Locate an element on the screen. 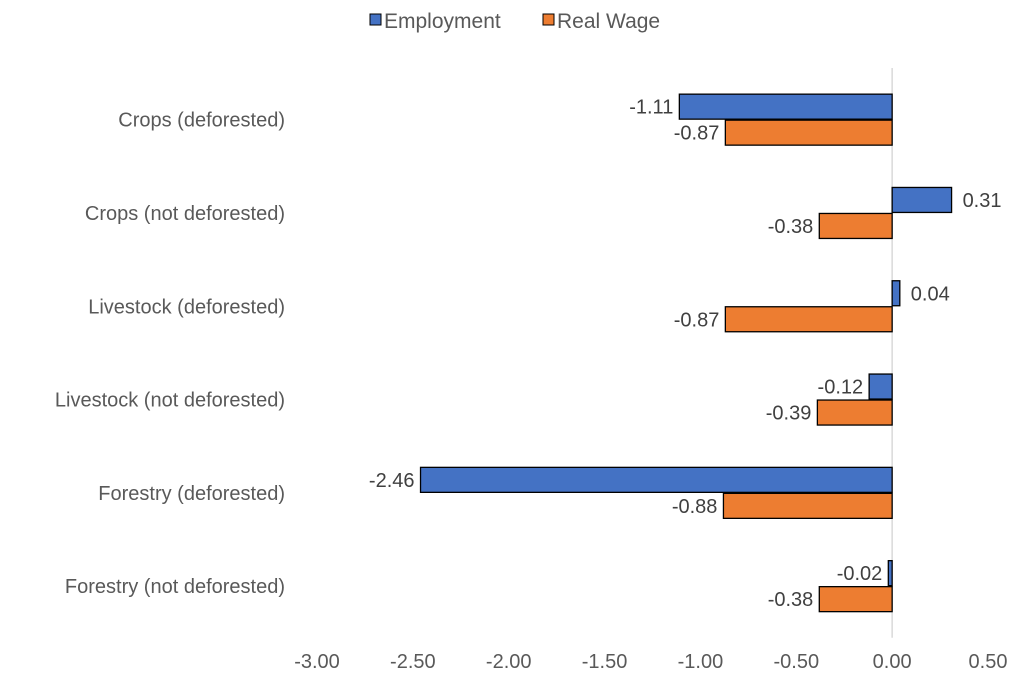 The width and height of the screenshot is (1017, 677). data-label: 0.04 is located at coordinates (930, 294).